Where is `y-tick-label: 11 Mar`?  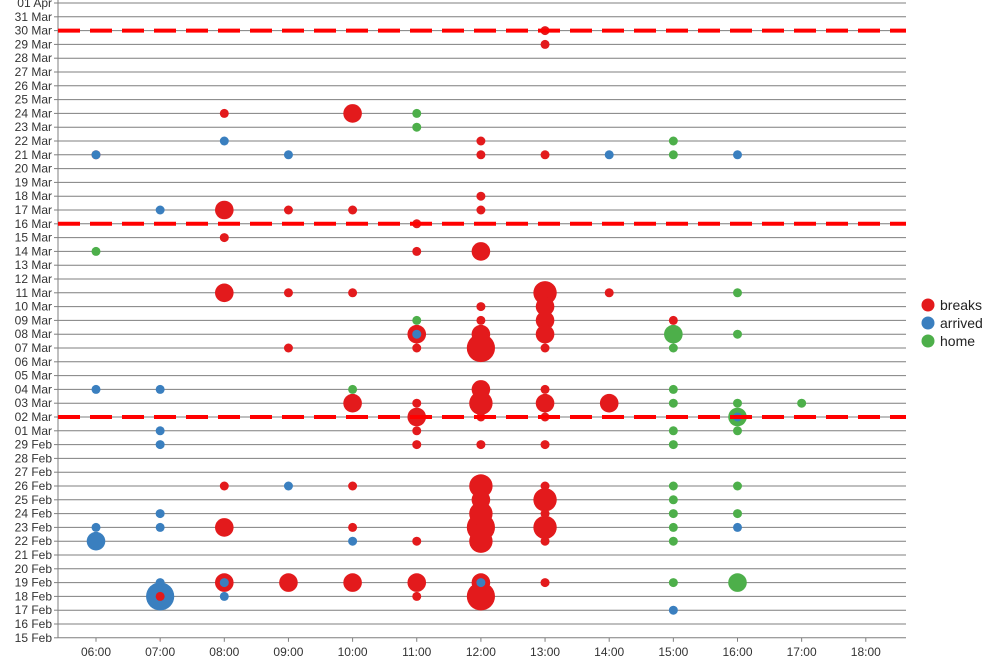
y-tick-label: 11 Mar is located at coordinates (34, 293).